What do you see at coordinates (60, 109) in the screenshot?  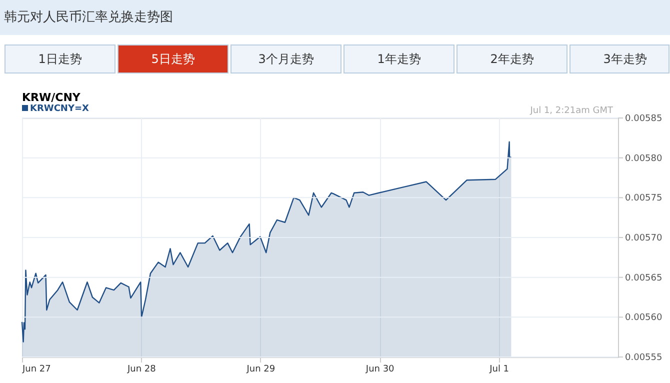 I see `legend-label: KRWCNY=X` at bounding box center [60, 109].